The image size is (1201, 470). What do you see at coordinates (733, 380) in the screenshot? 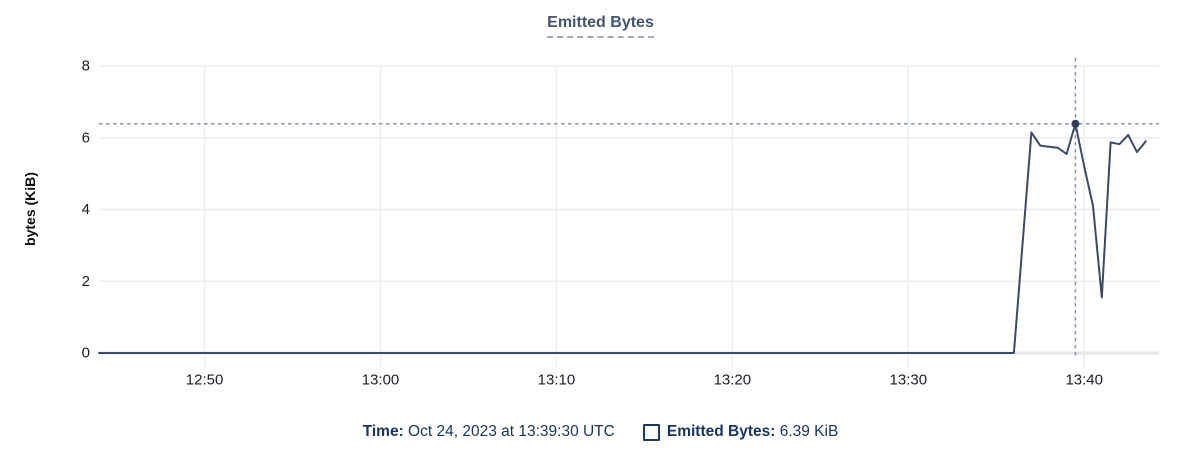
I see `x-tick-label: 13:20` at bounding box center [733, 380].